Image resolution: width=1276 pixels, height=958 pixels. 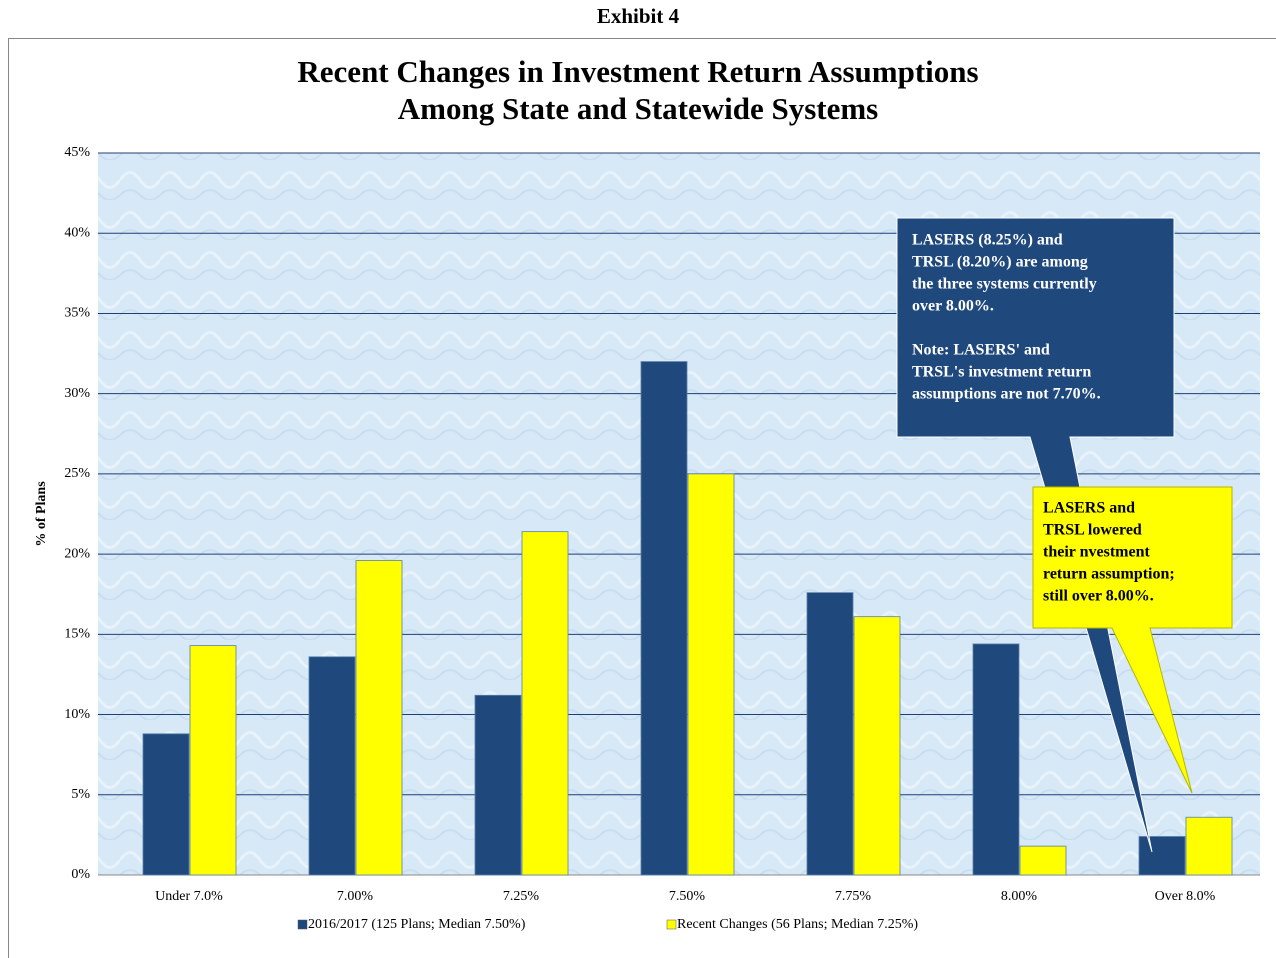 I want to click on y-tick-label: 25%, so click(x=77, y=473).